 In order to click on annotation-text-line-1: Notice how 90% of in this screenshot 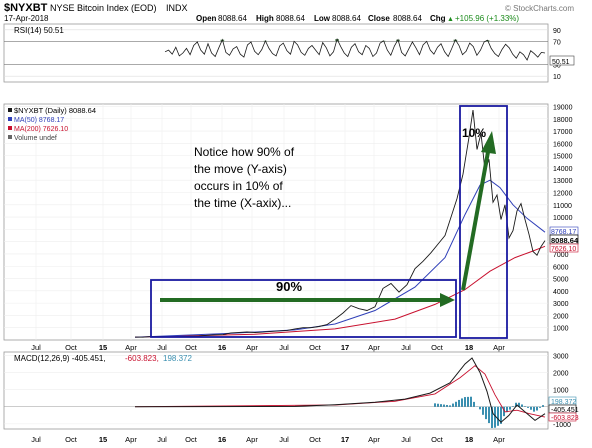, I will do `click(244, 152)`.